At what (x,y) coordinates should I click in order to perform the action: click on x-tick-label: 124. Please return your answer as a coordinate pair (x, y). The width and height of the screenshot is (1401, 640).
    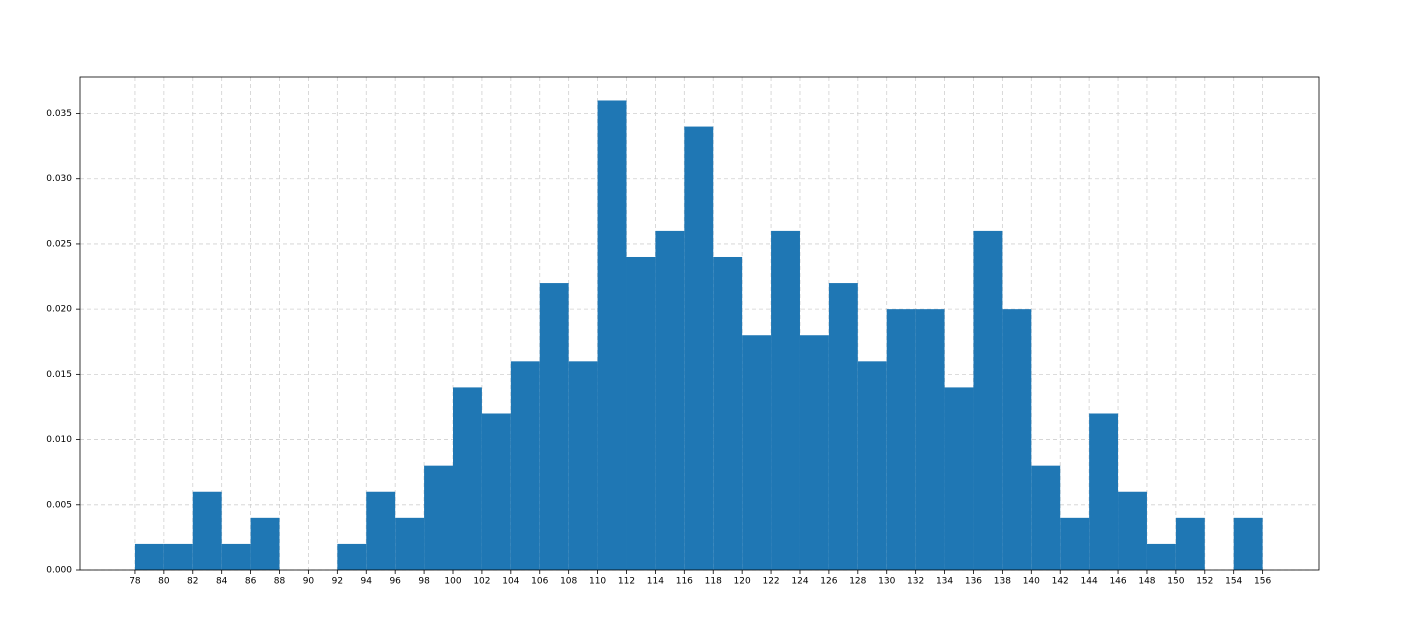
    Looking at the image, I should click on (799, 582).